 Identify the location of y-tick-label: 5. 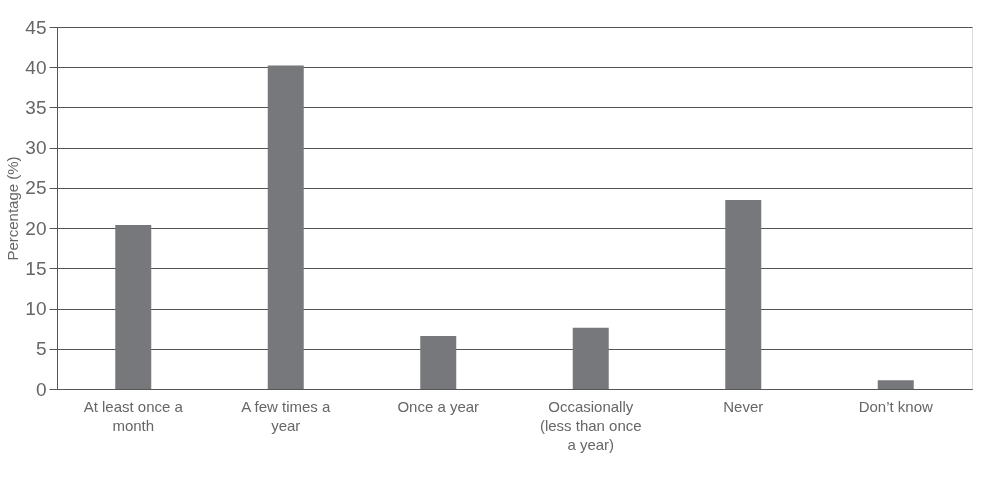
(41, 349).